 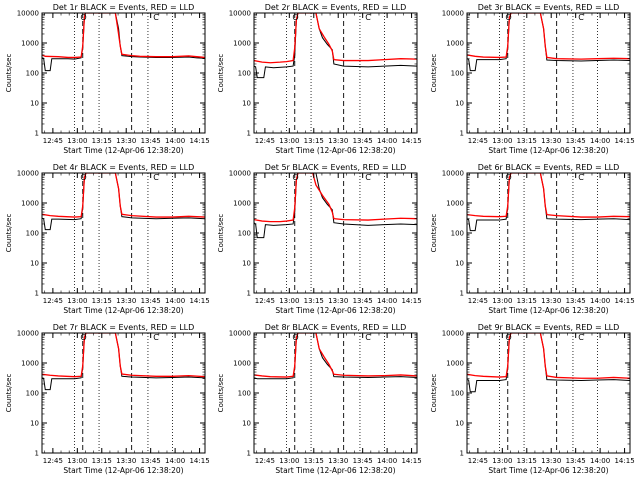 I want to click on panel-title: Det 8r BLACK = Events, RED = LLD, so click(x=336, y=327).